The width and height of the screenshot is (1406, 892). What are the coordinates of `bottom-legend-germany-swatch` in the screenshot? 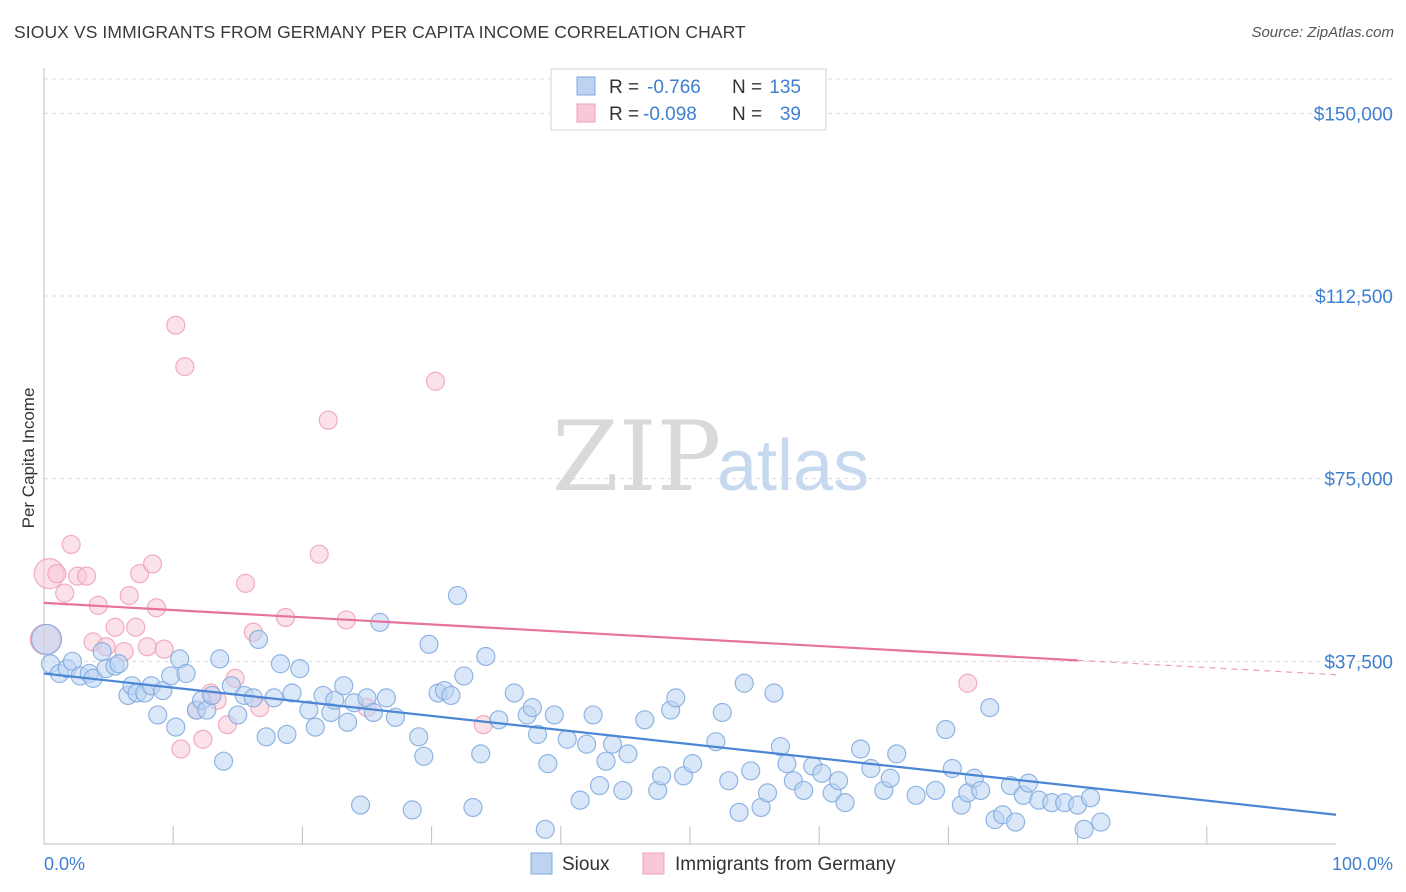 It's located at (653, 863).